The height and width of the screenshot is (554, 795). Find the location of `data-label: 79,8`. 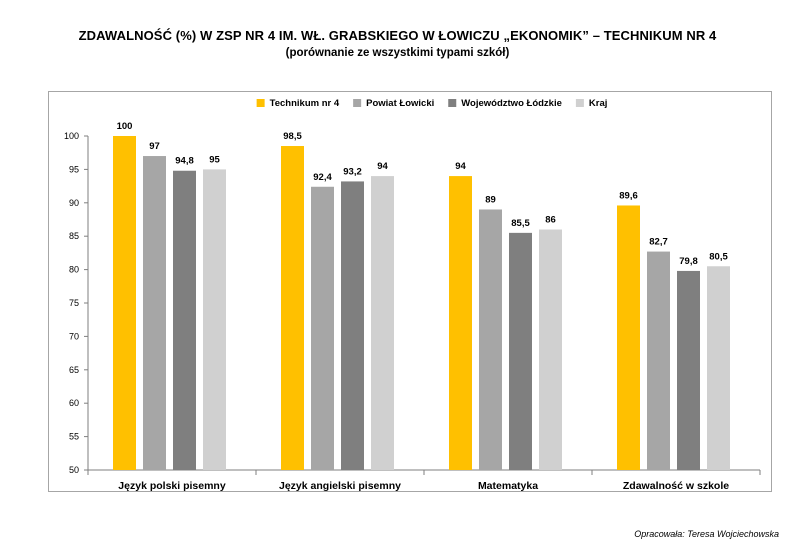

data-label: 79,8 is located at coordinates (688, 261).